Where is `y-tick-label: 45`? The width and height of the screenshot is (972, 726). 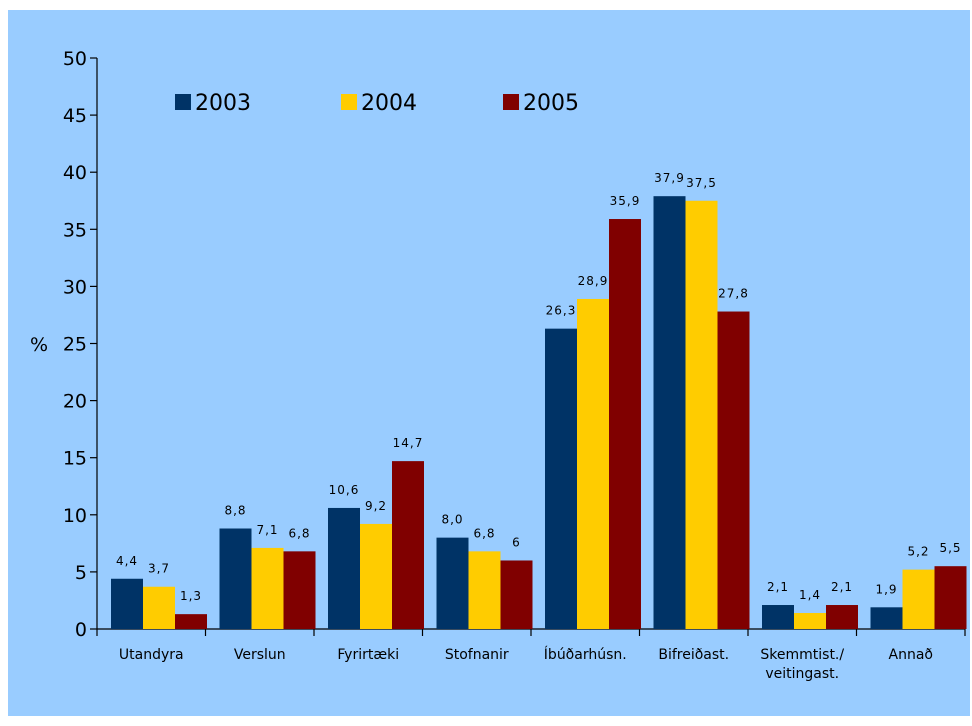 y-tick-label: 45 is located at coordinates (75, 116).